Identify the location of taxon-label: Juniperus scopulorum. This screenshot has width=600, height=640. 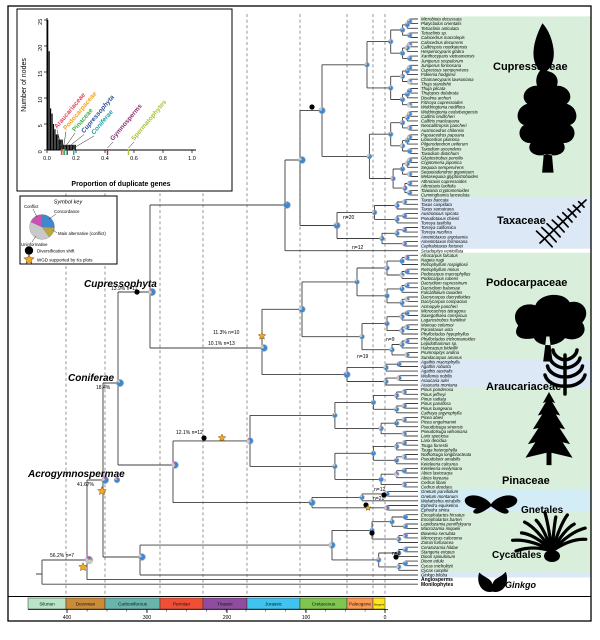
(441, 60).